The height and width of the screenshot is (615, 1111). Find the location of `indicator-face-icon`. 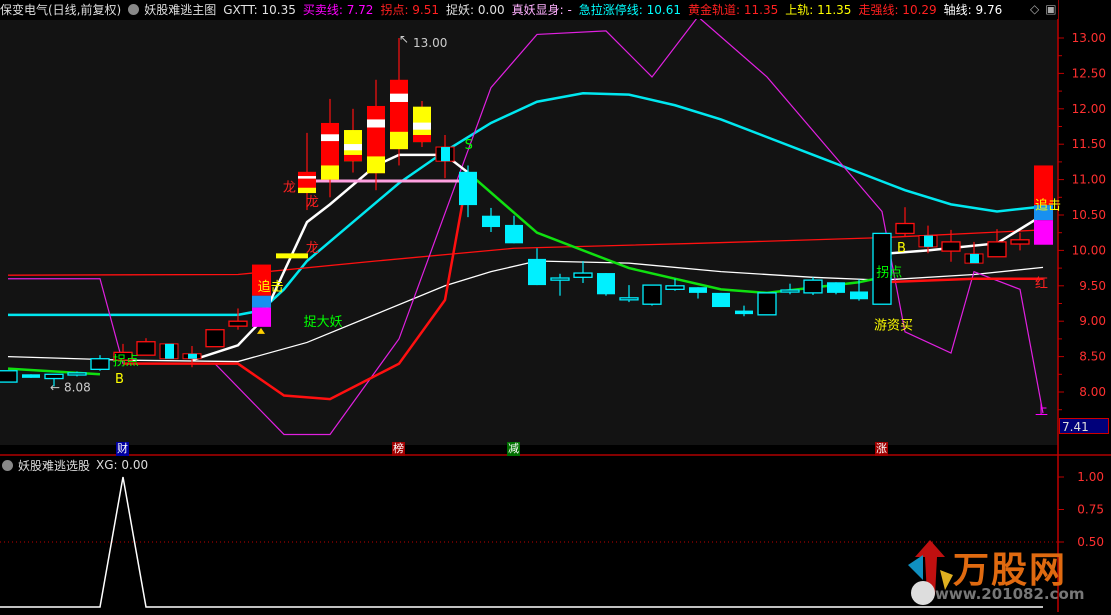

indicator-face-icon is located at coordinates (134, 9).